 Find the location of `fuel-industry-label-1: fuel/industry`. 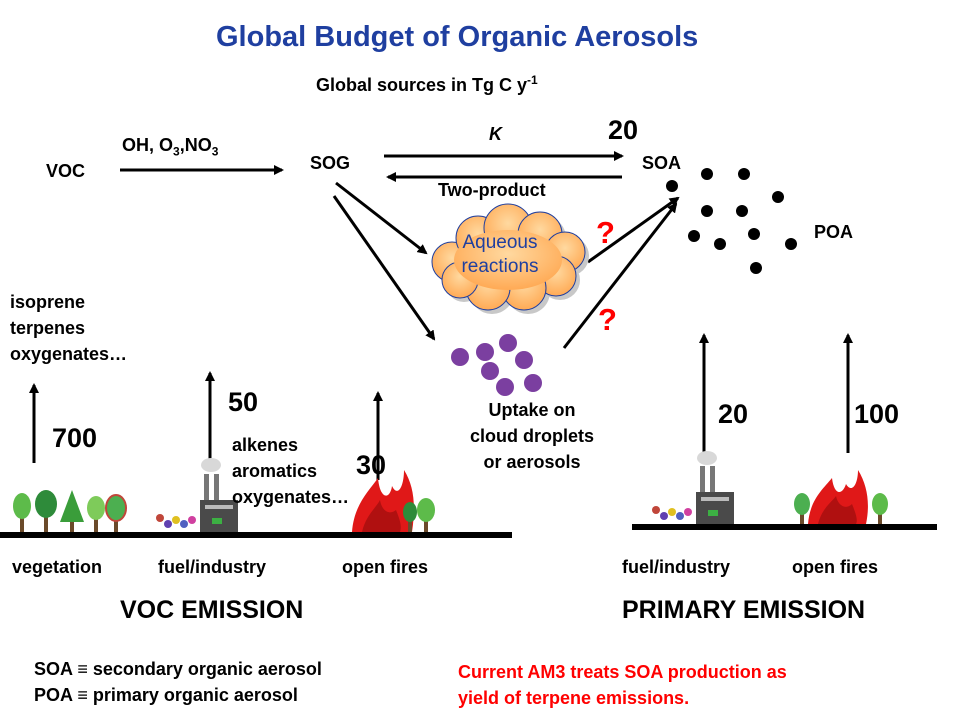

fuel-industry-label-1: fuel/industry is located at coordinates (212, 567).